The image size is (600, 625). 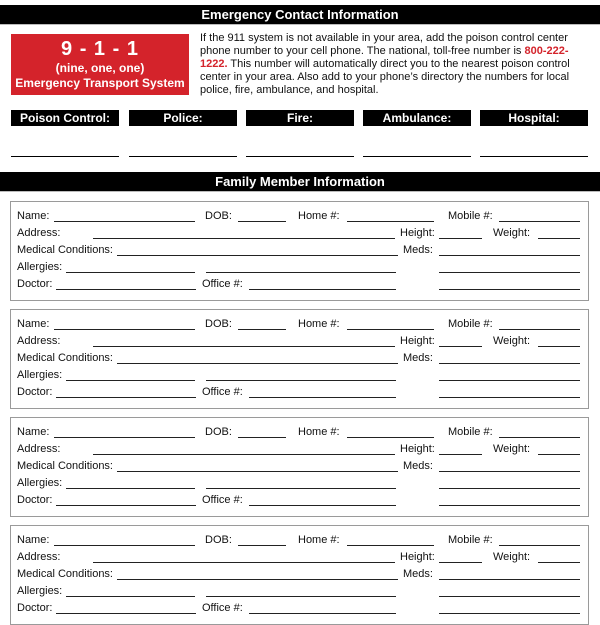 What do you see at coordinates (512, 233) in the screenshot?
I see `weight-label: Weight:` at bounding box center [512, 233].